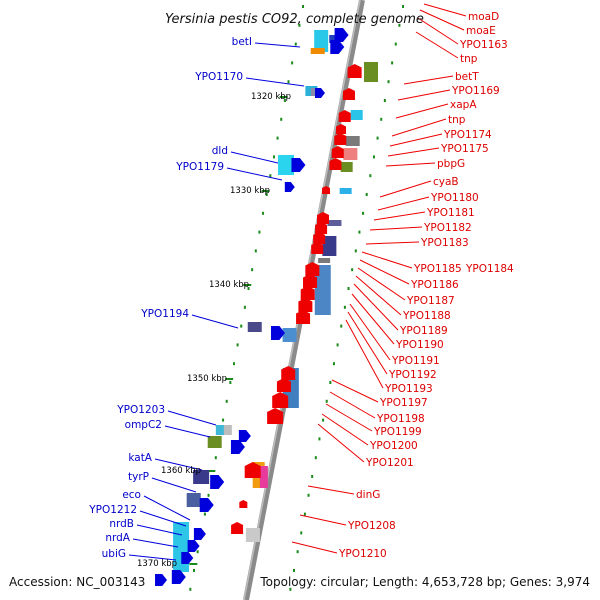 This screenshot has width=600, height=600. I want to click on gene-label-right: YPO1163, so click(483, 45).